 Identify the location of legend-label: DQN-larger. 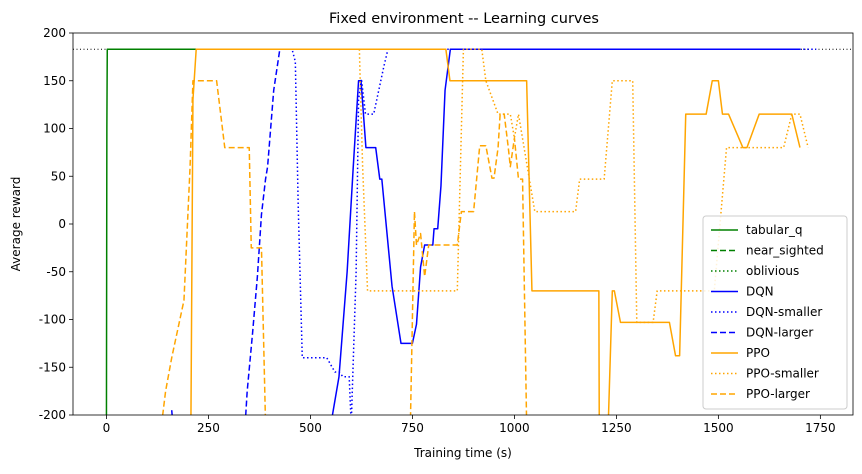
(779, 333).